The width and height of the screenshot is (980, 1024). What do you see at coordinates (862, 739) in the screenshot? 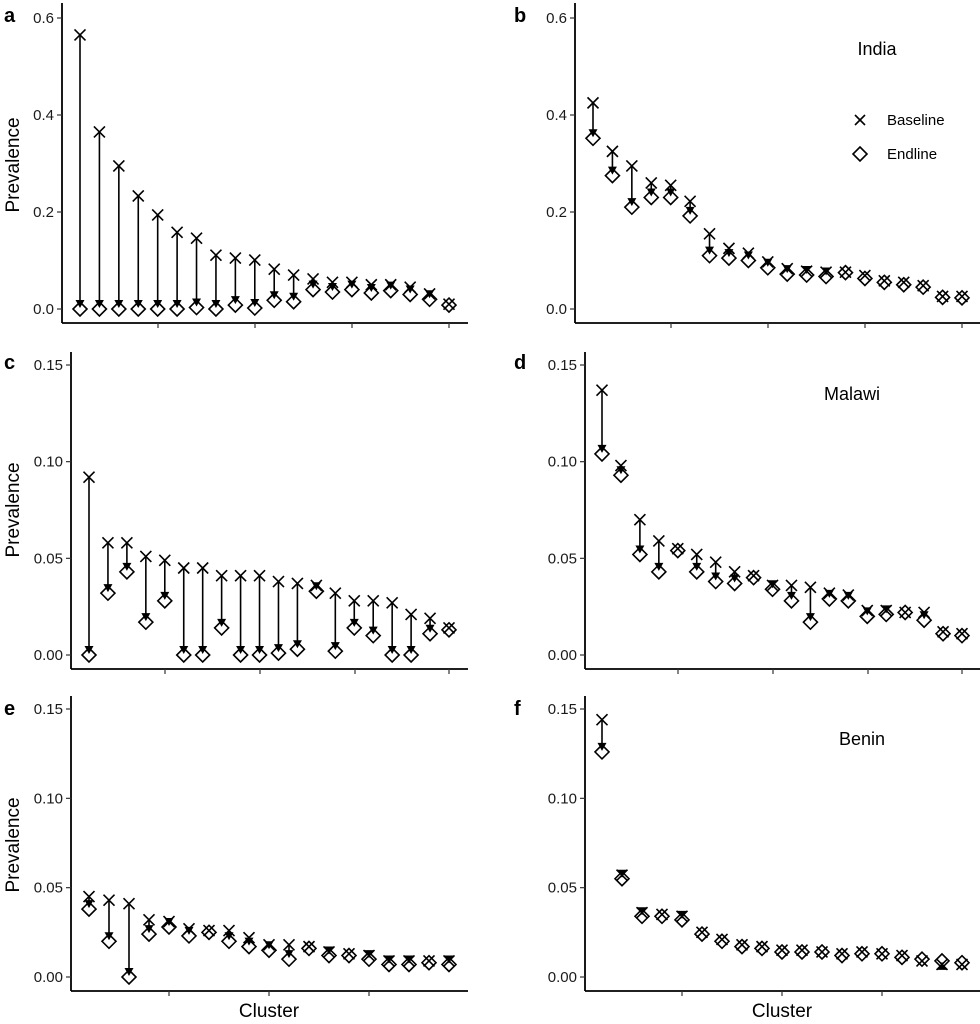
I see `country-label-benin: Benin` at bounding box center [862, 739].